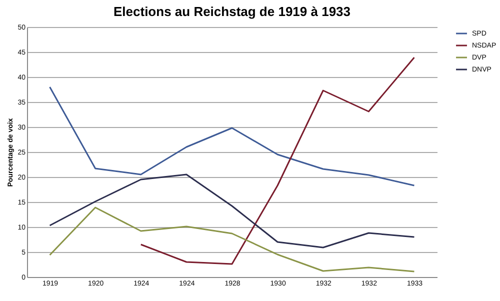  Describe the element at coordinates (232, 11) in the screenshot. I see `chart-title: Elections au Reichstag de 1919 à 1933` at that location.